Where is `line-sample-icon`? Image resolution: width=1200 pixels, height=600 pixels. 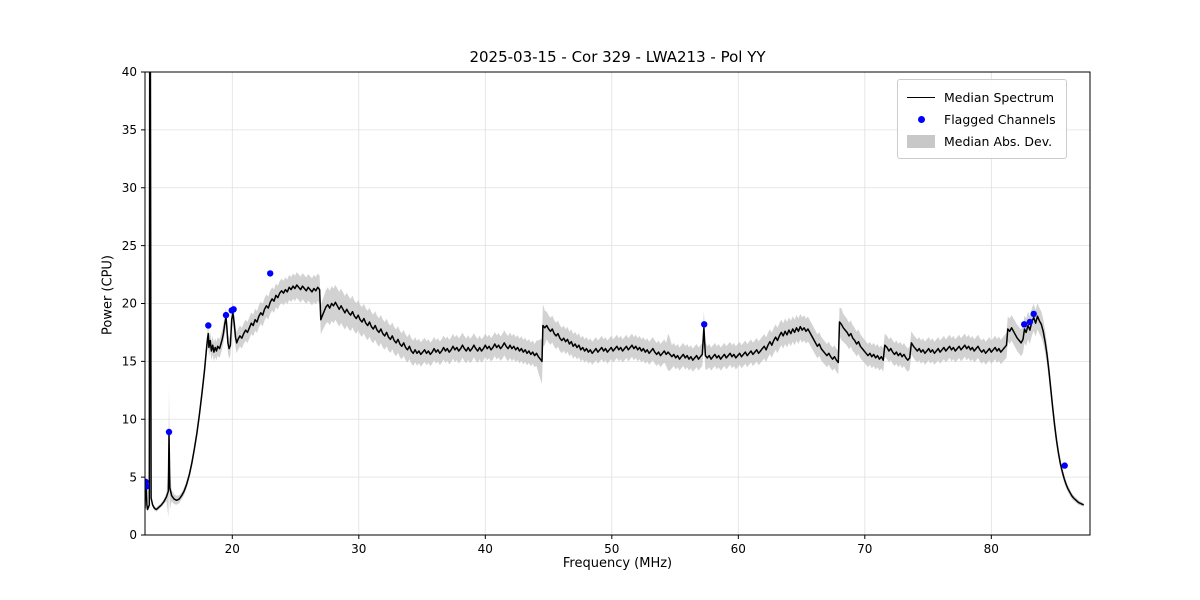 line-sample-icon is located at coordinates (921, 97).